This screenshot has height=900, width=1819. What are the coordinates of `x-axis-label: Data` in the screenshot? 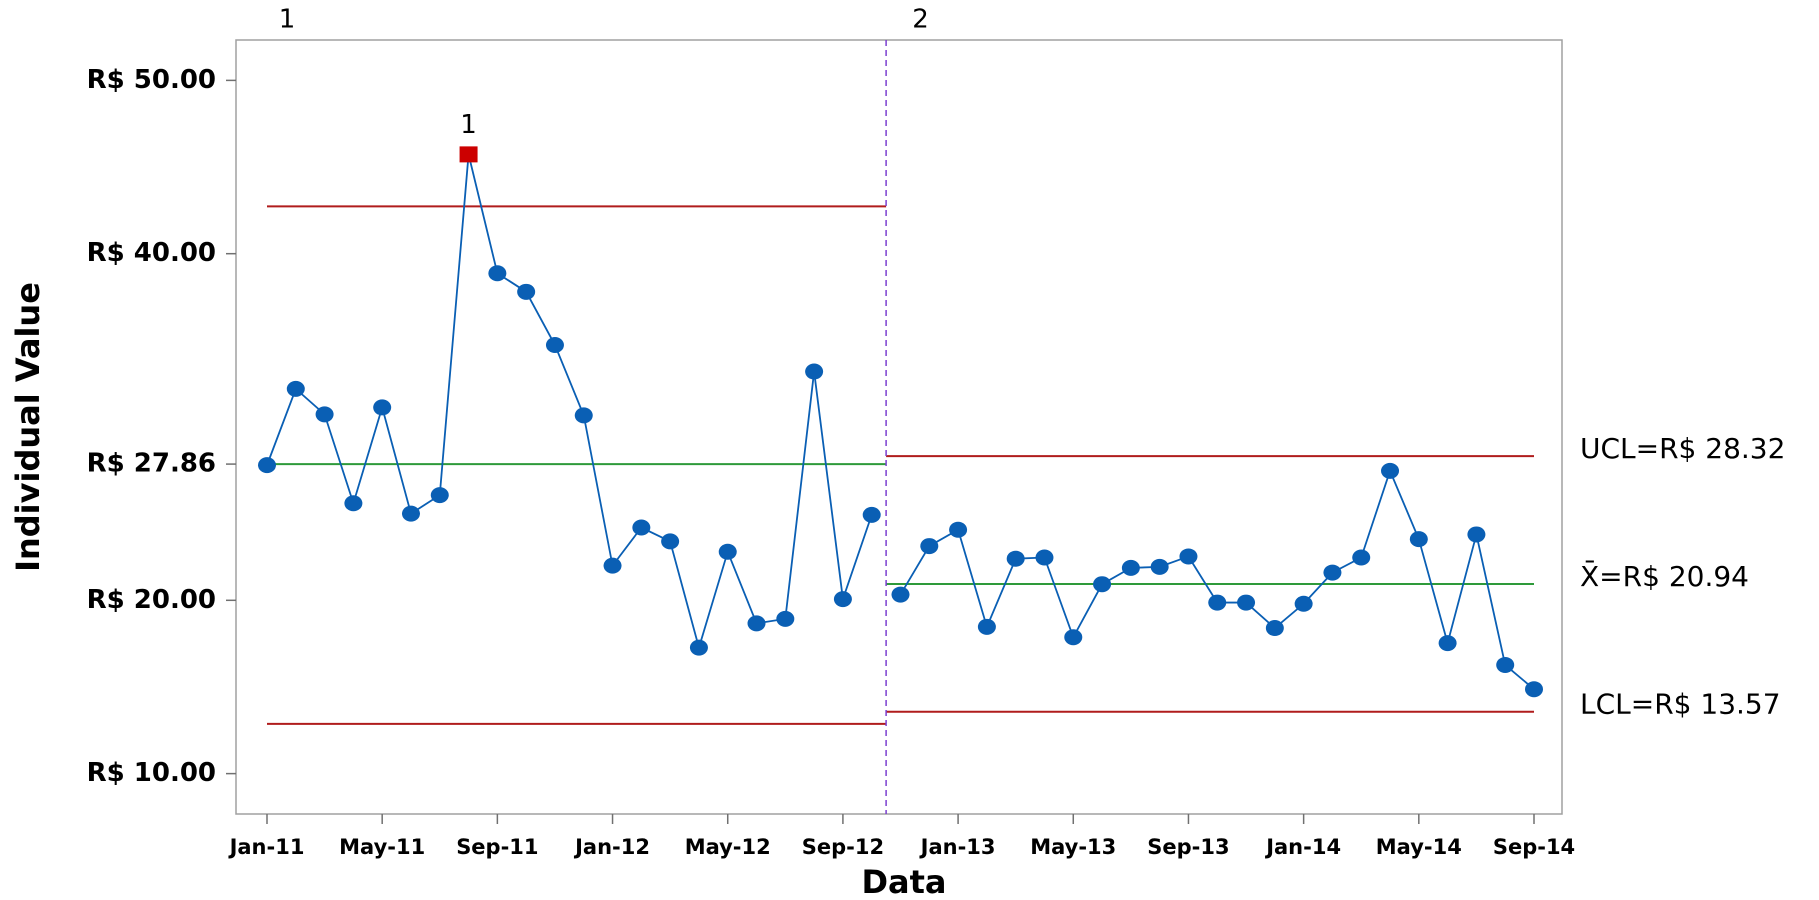 It's located at (903, 881).